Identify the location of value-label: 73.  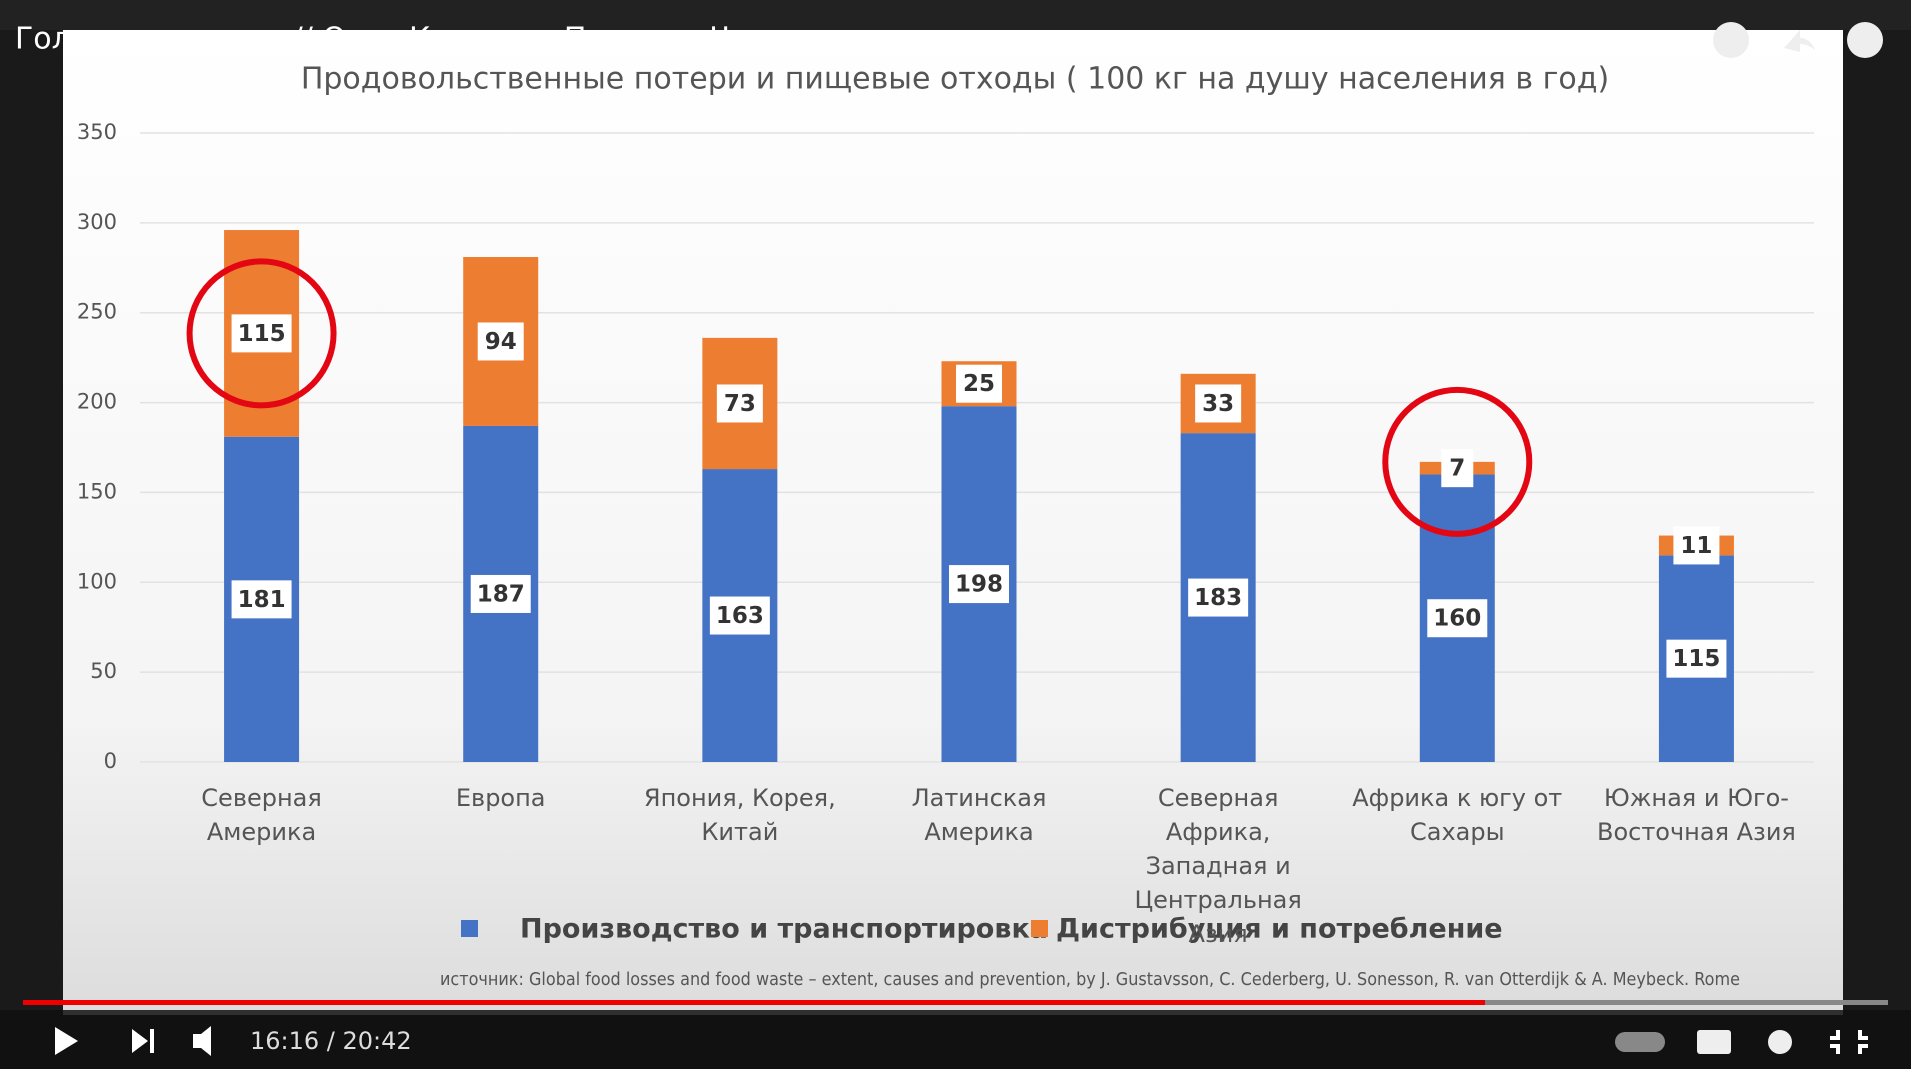
(740, 404).